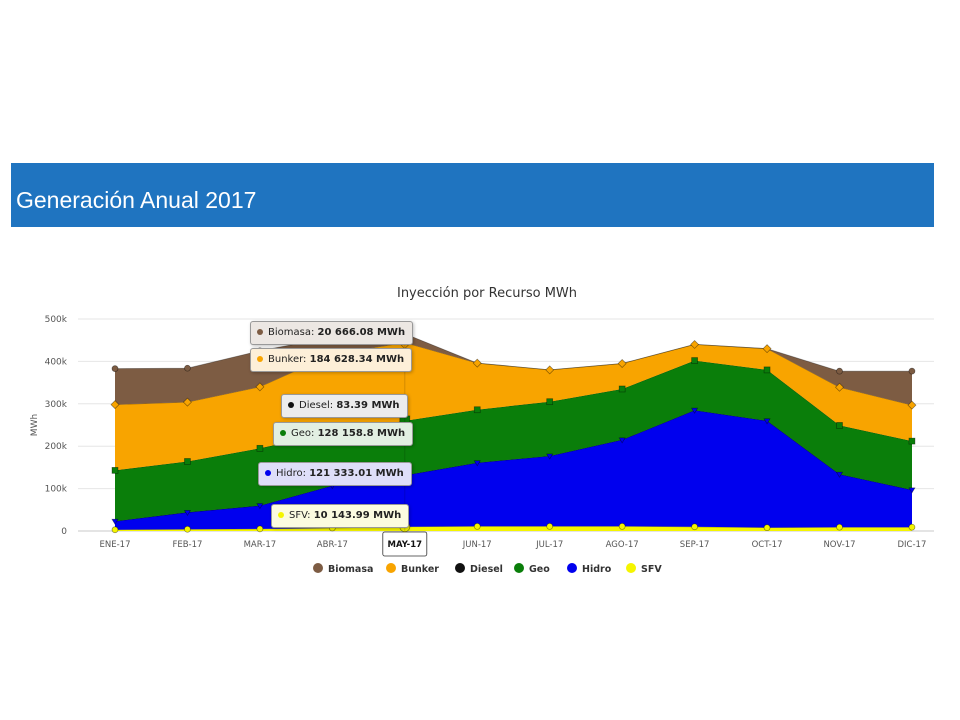 Image resolution: width=960 pixels, height=720 pixels. What do you see at coordinates (420, 569) in the screenshot?
I see `legend-item-bunker: Bunker` at bounding box center [420, 569].